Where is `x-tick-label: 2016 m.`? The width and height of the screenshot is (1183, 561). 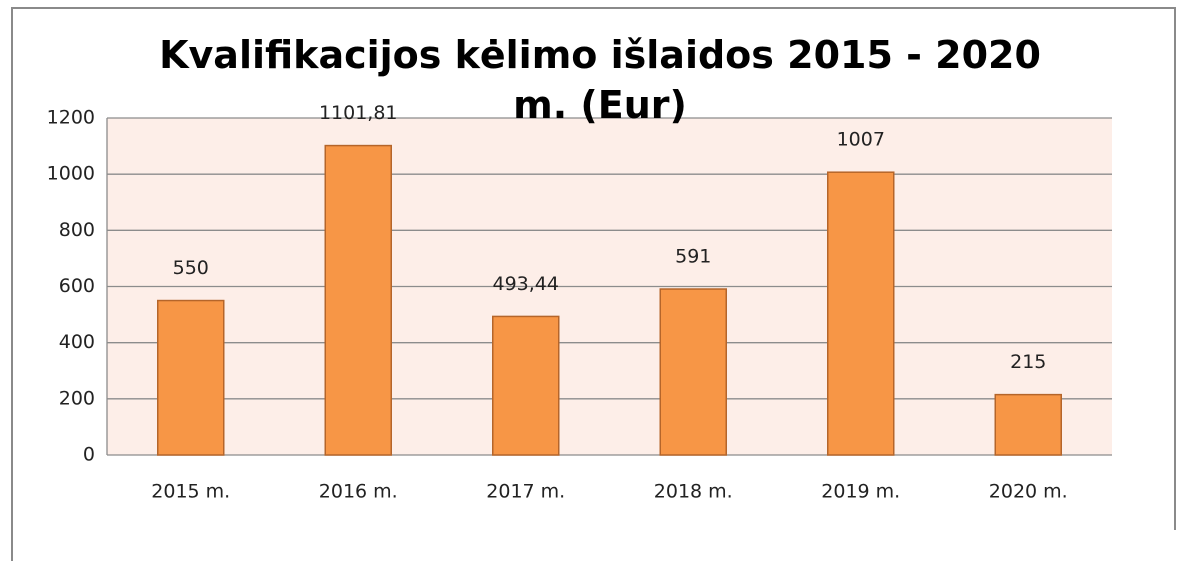 x-tick-label: 2016 m. is located at coordinates (358, 492).